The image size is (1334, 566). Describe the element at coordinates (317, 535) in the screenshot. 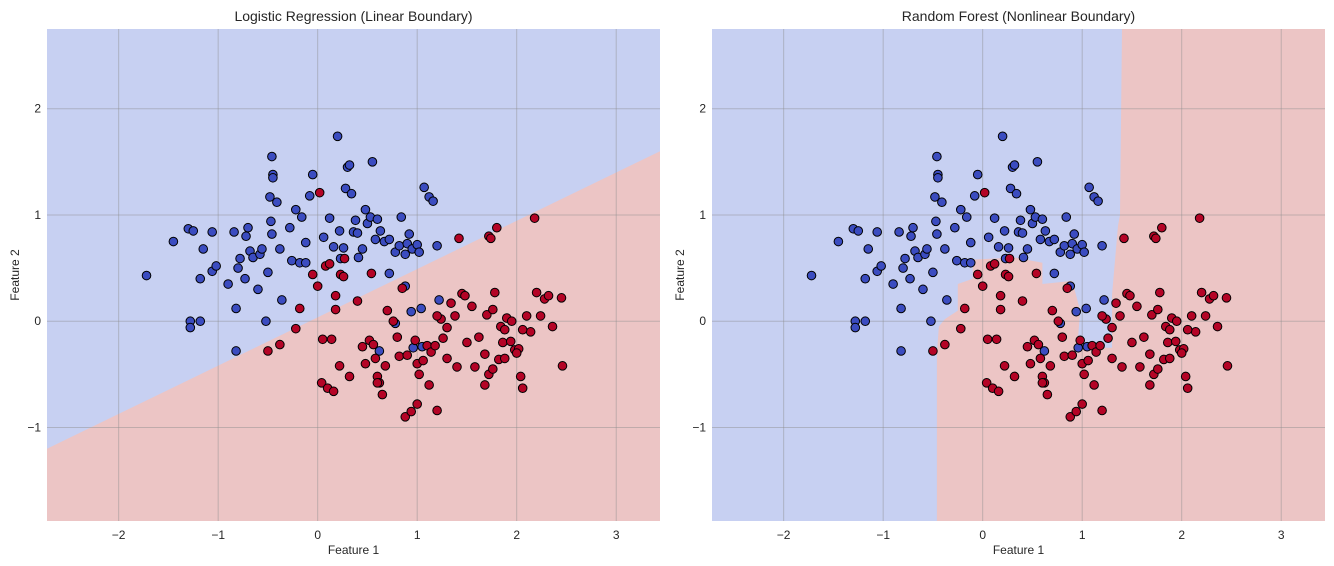

I see `x-tick-label: 0` at that location.